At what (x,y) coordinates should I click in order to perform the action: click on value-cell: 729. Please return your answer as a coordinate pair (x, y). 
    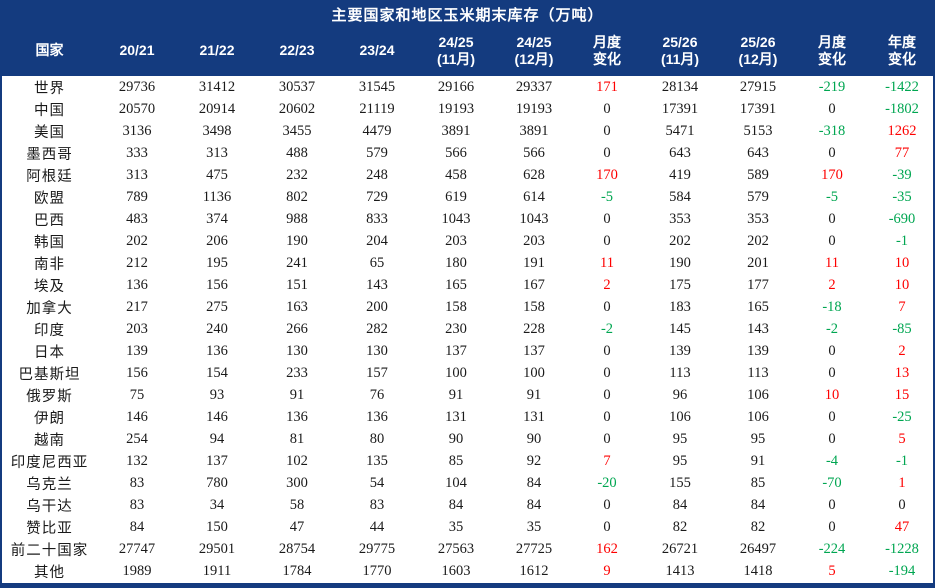
    Looking at the image, I should click on (377, 196).